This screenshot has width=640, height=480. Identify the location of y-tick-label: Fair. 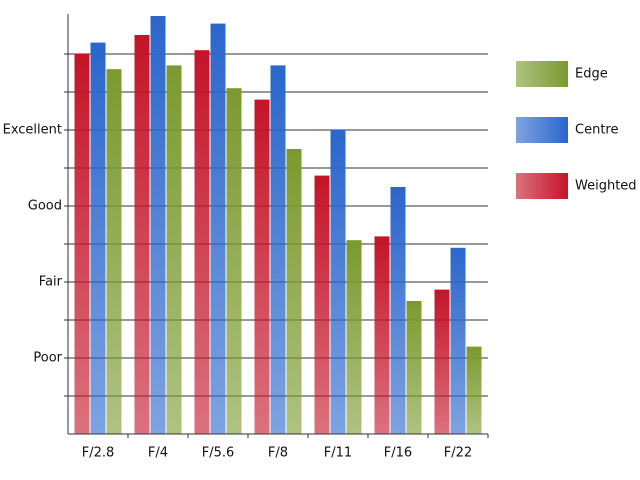
(51, 282).